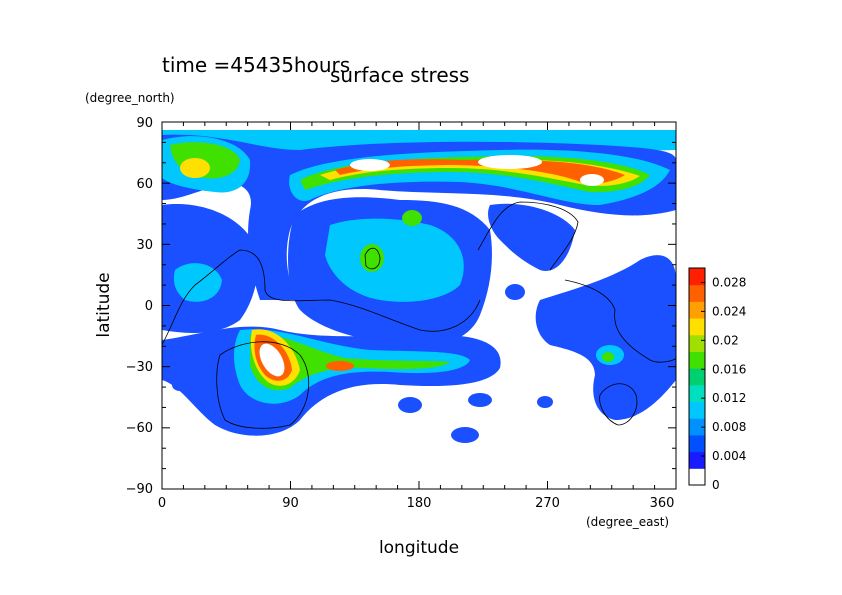  I want to click on y-tick-label: 90, so click(144, 123).